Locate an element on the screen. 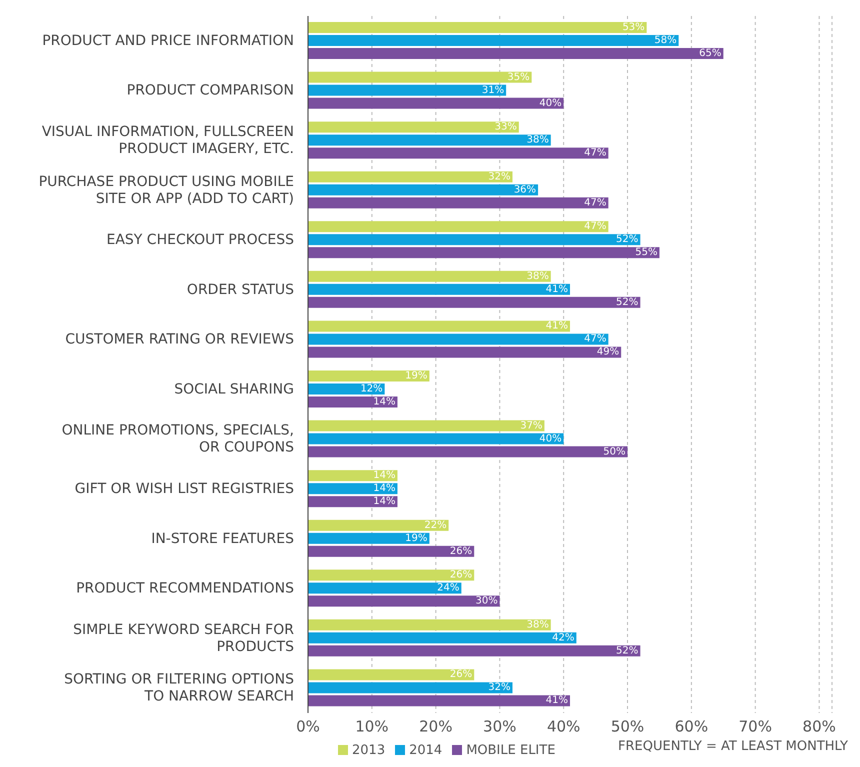 Image resolution: width=860 pixels, height=767 pixels. x-tick-label: 50% is located at coordinates (627, 727).